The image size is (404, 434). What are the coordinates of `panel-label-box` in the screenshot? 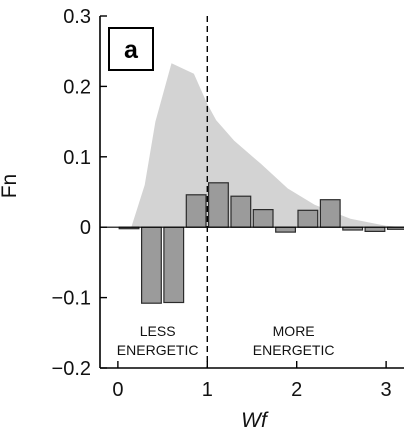 It's located at (131, 49).